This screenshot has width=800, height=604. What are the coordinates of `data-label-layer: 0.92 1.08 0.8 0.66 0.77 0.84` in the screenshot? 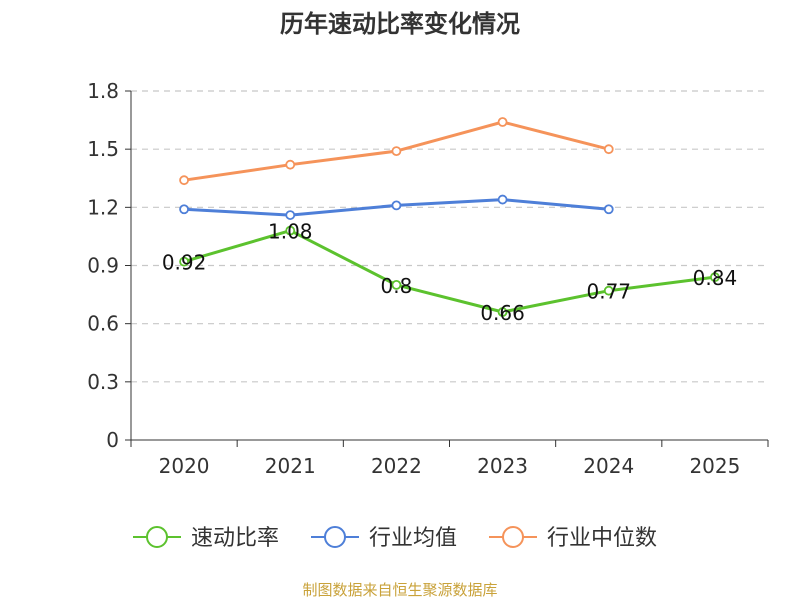 It's located at (449, 272).